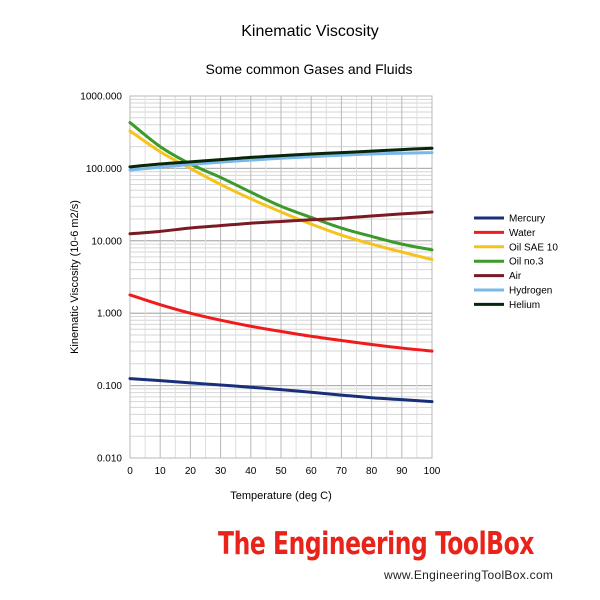  I want to click on legend-label-water: Water, so click(522, 233).